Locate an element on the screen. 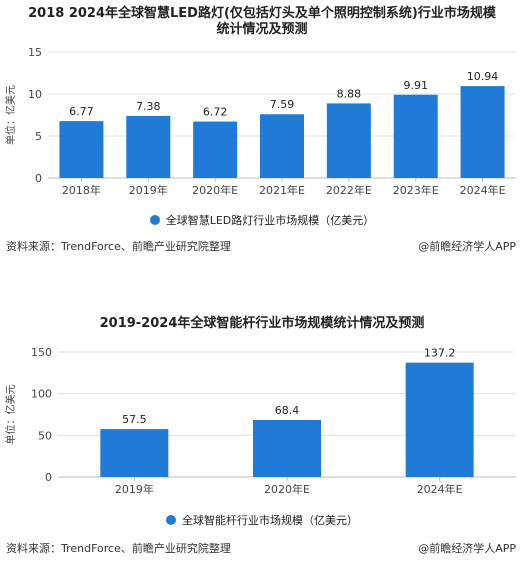 This screenshot has width=524, height=572. chart2-ytick-label: 50 is located at coordinates (45, 435).